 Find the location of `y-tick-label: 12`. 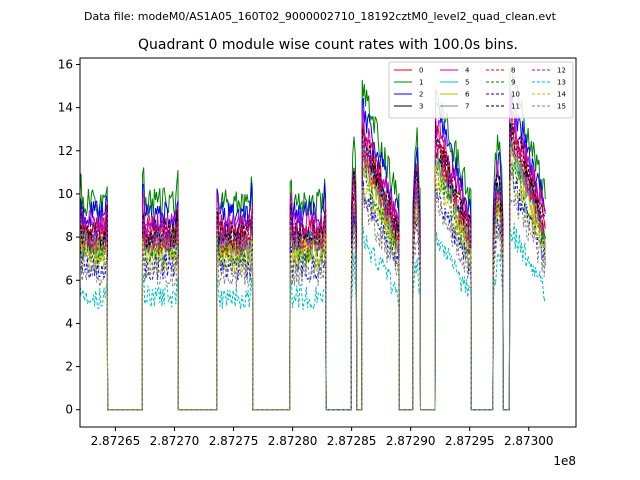

y-tick-label: 12 is located at coordinates (65, 151).